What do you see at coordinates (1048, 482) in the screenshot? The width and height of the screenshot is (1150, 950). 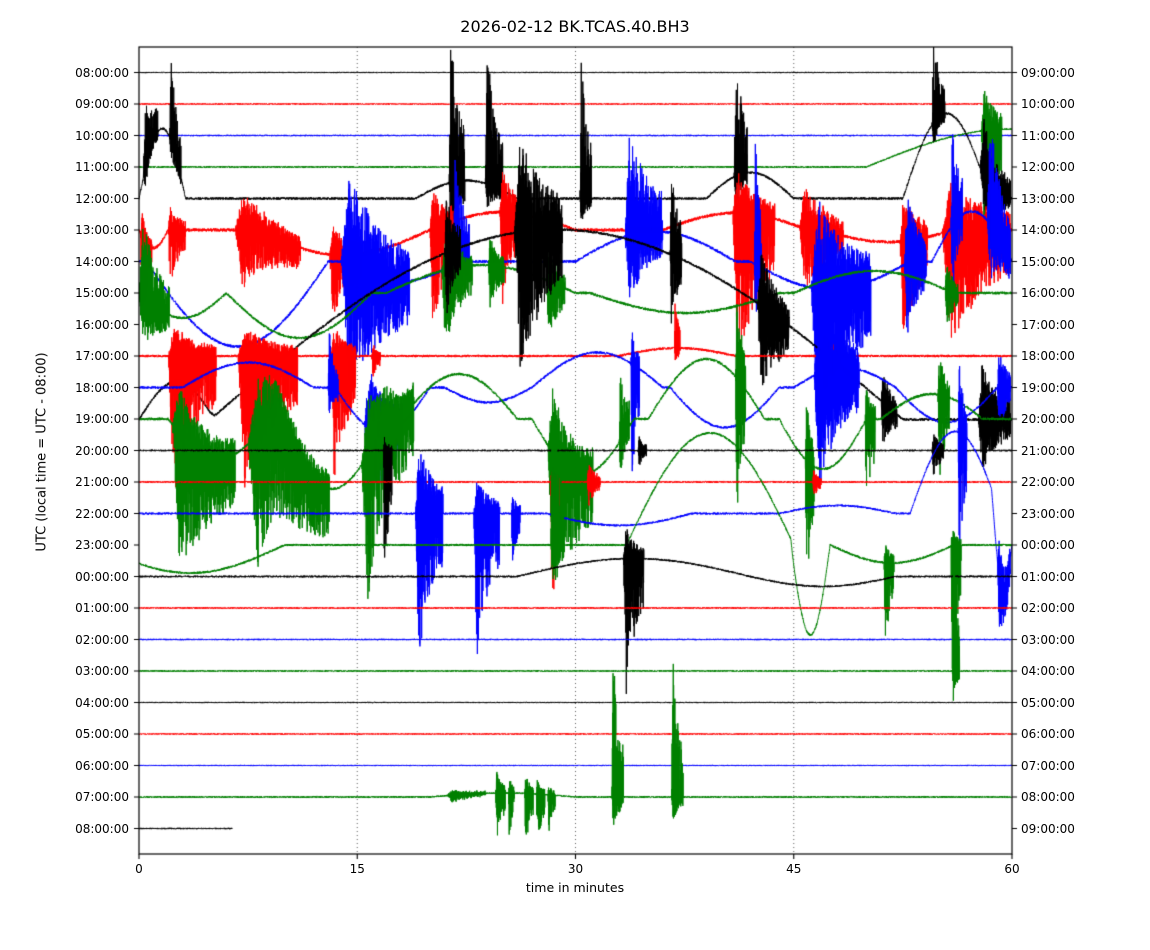 I see `end-time-tick-label: 22:00:00` at bounding box center [1048, 482].